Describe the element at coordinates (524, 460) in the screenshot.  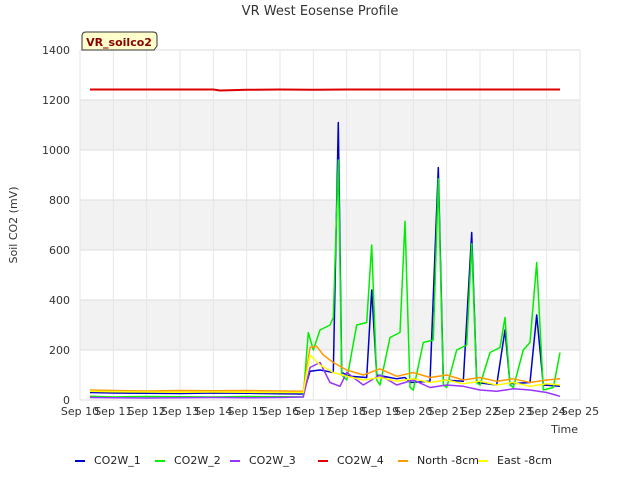
I see `legend-label: East -8cm` at that location.